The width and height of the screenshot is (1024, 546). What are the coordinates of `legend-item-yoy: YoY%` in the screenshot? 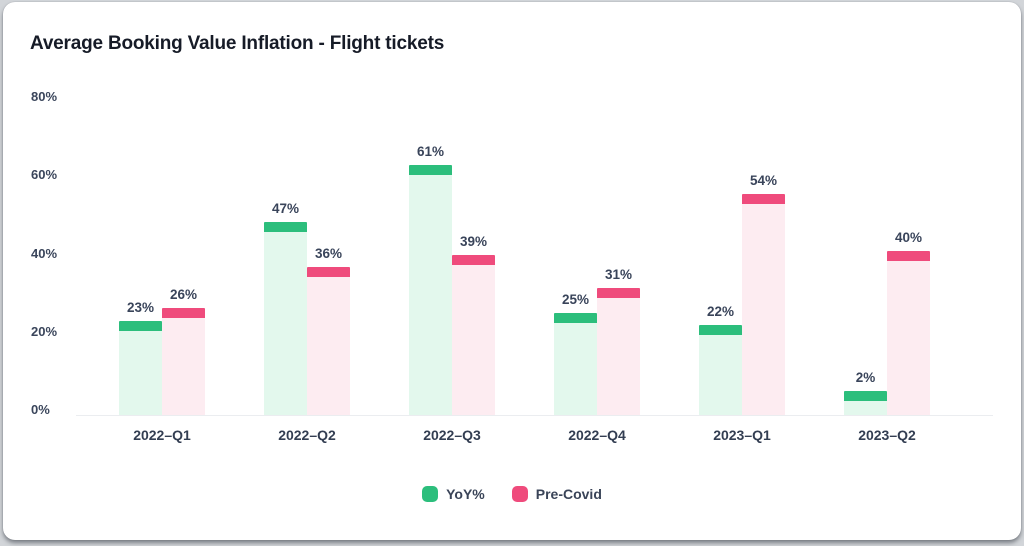 It's located at (453, 494).